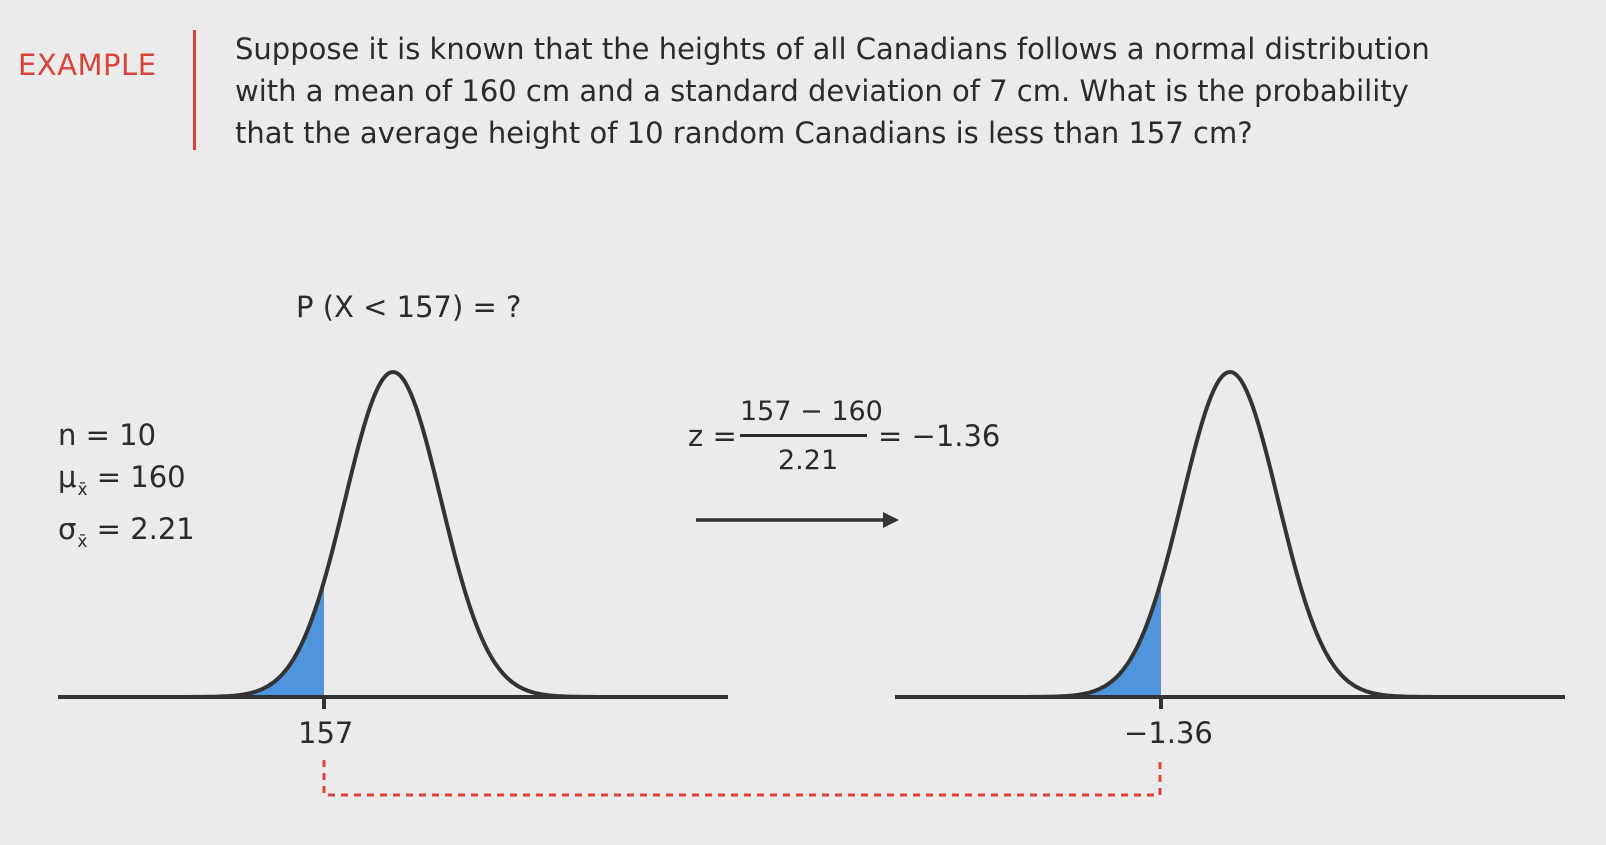  I want to click on sampling-mean: μx̄ = 160, so click(122, 480).